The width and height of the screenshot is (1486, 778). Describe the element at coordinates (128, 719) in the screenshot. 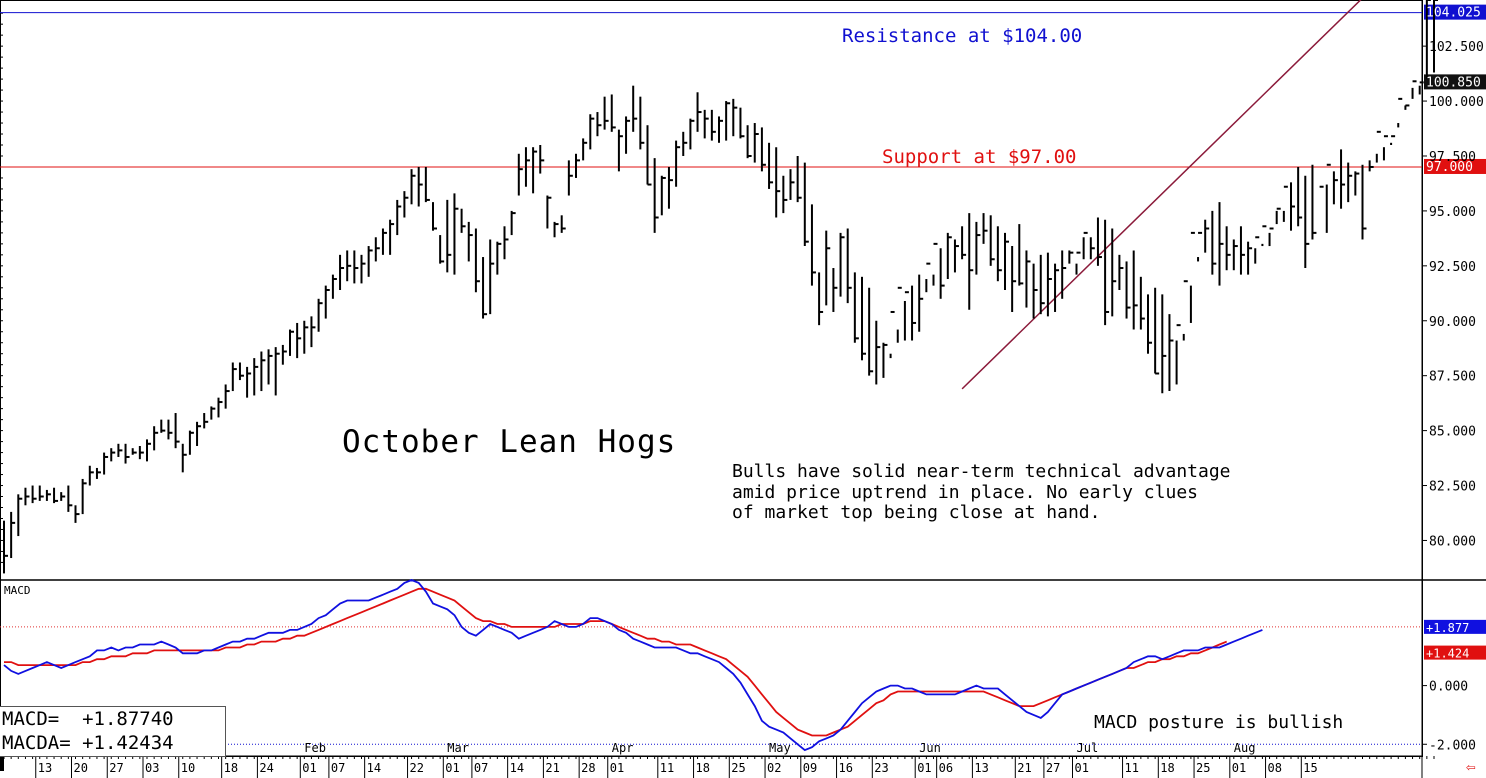

I see `macd-readout-value: +1.87740` at that location.